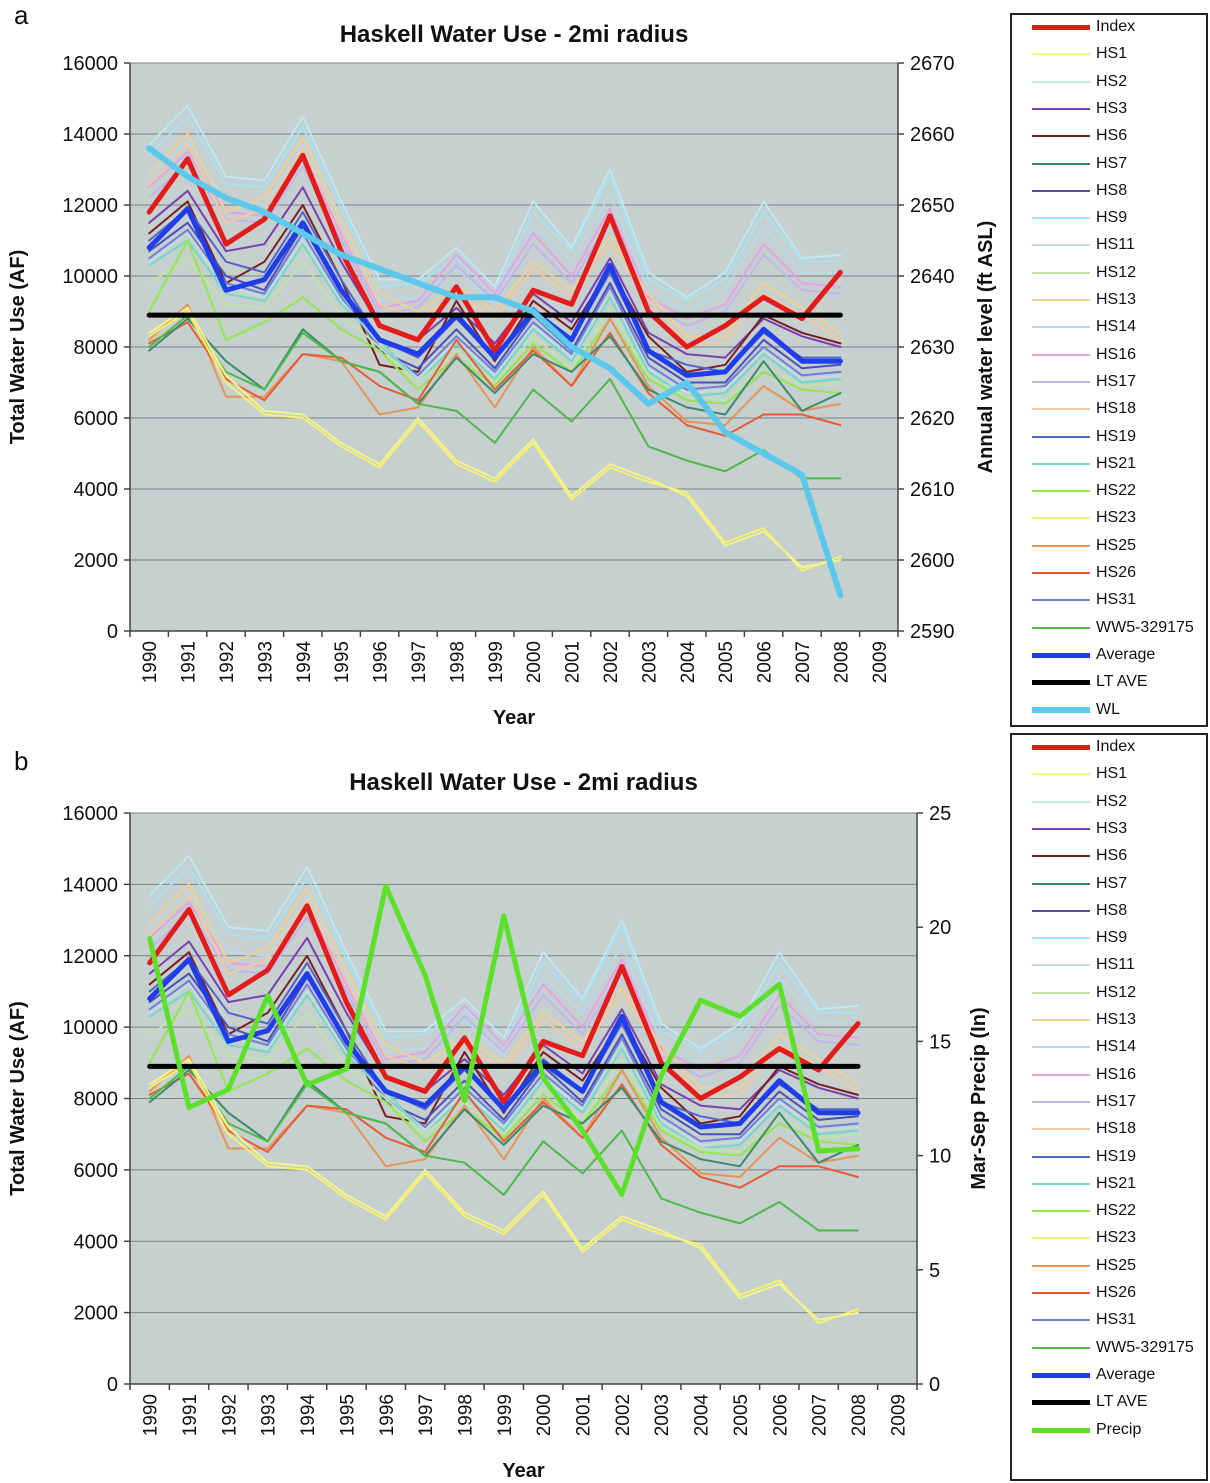 This screenshot has width=1210, height=1483. What do you see at coordinates (426, 1415) in the screenshot?
I see `x-tick-label: 1997` at bounding box center [426, 1415].